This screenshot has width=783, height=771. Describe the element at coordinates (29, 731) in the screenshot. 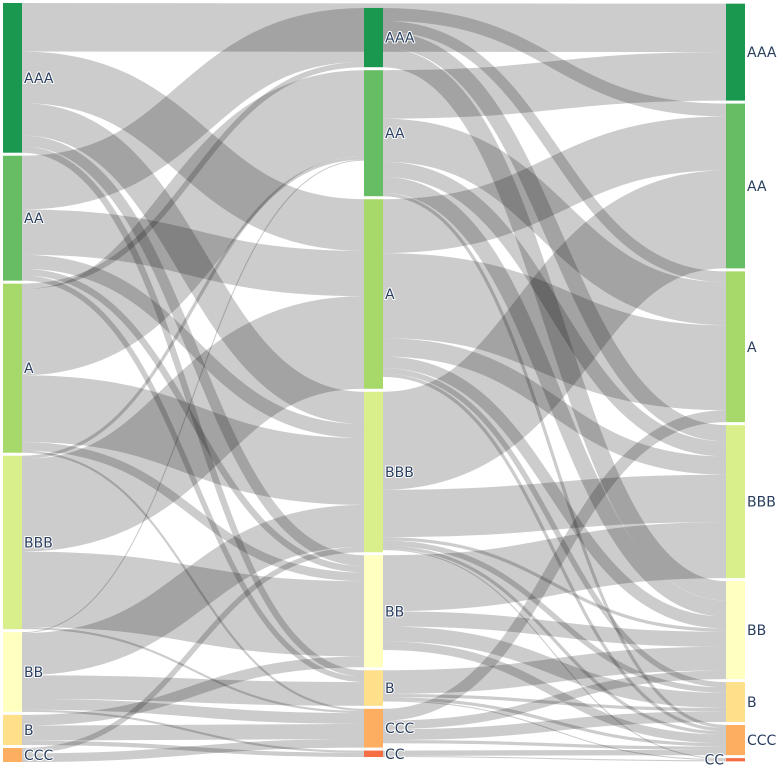

I see `node-label-c0_B: B` at that location.